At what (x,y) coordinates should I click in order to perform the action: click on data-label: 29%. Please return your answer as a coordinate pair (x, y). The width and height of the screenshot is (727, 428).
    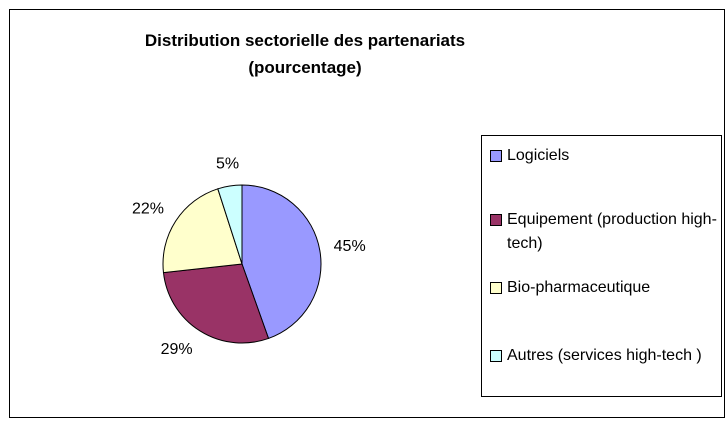
    Looking at the image, I should click on (177, 349).